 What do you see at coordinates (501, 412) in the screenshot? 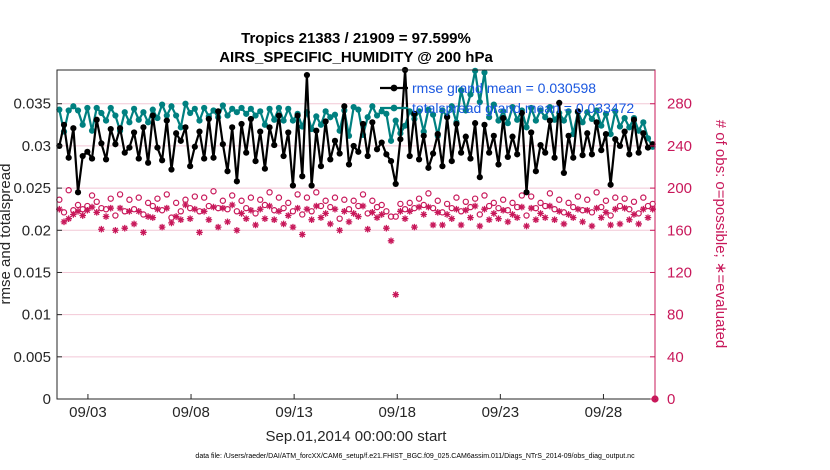
I see `x-tick-label-4: 09/23` at bounding box center [501, 412].